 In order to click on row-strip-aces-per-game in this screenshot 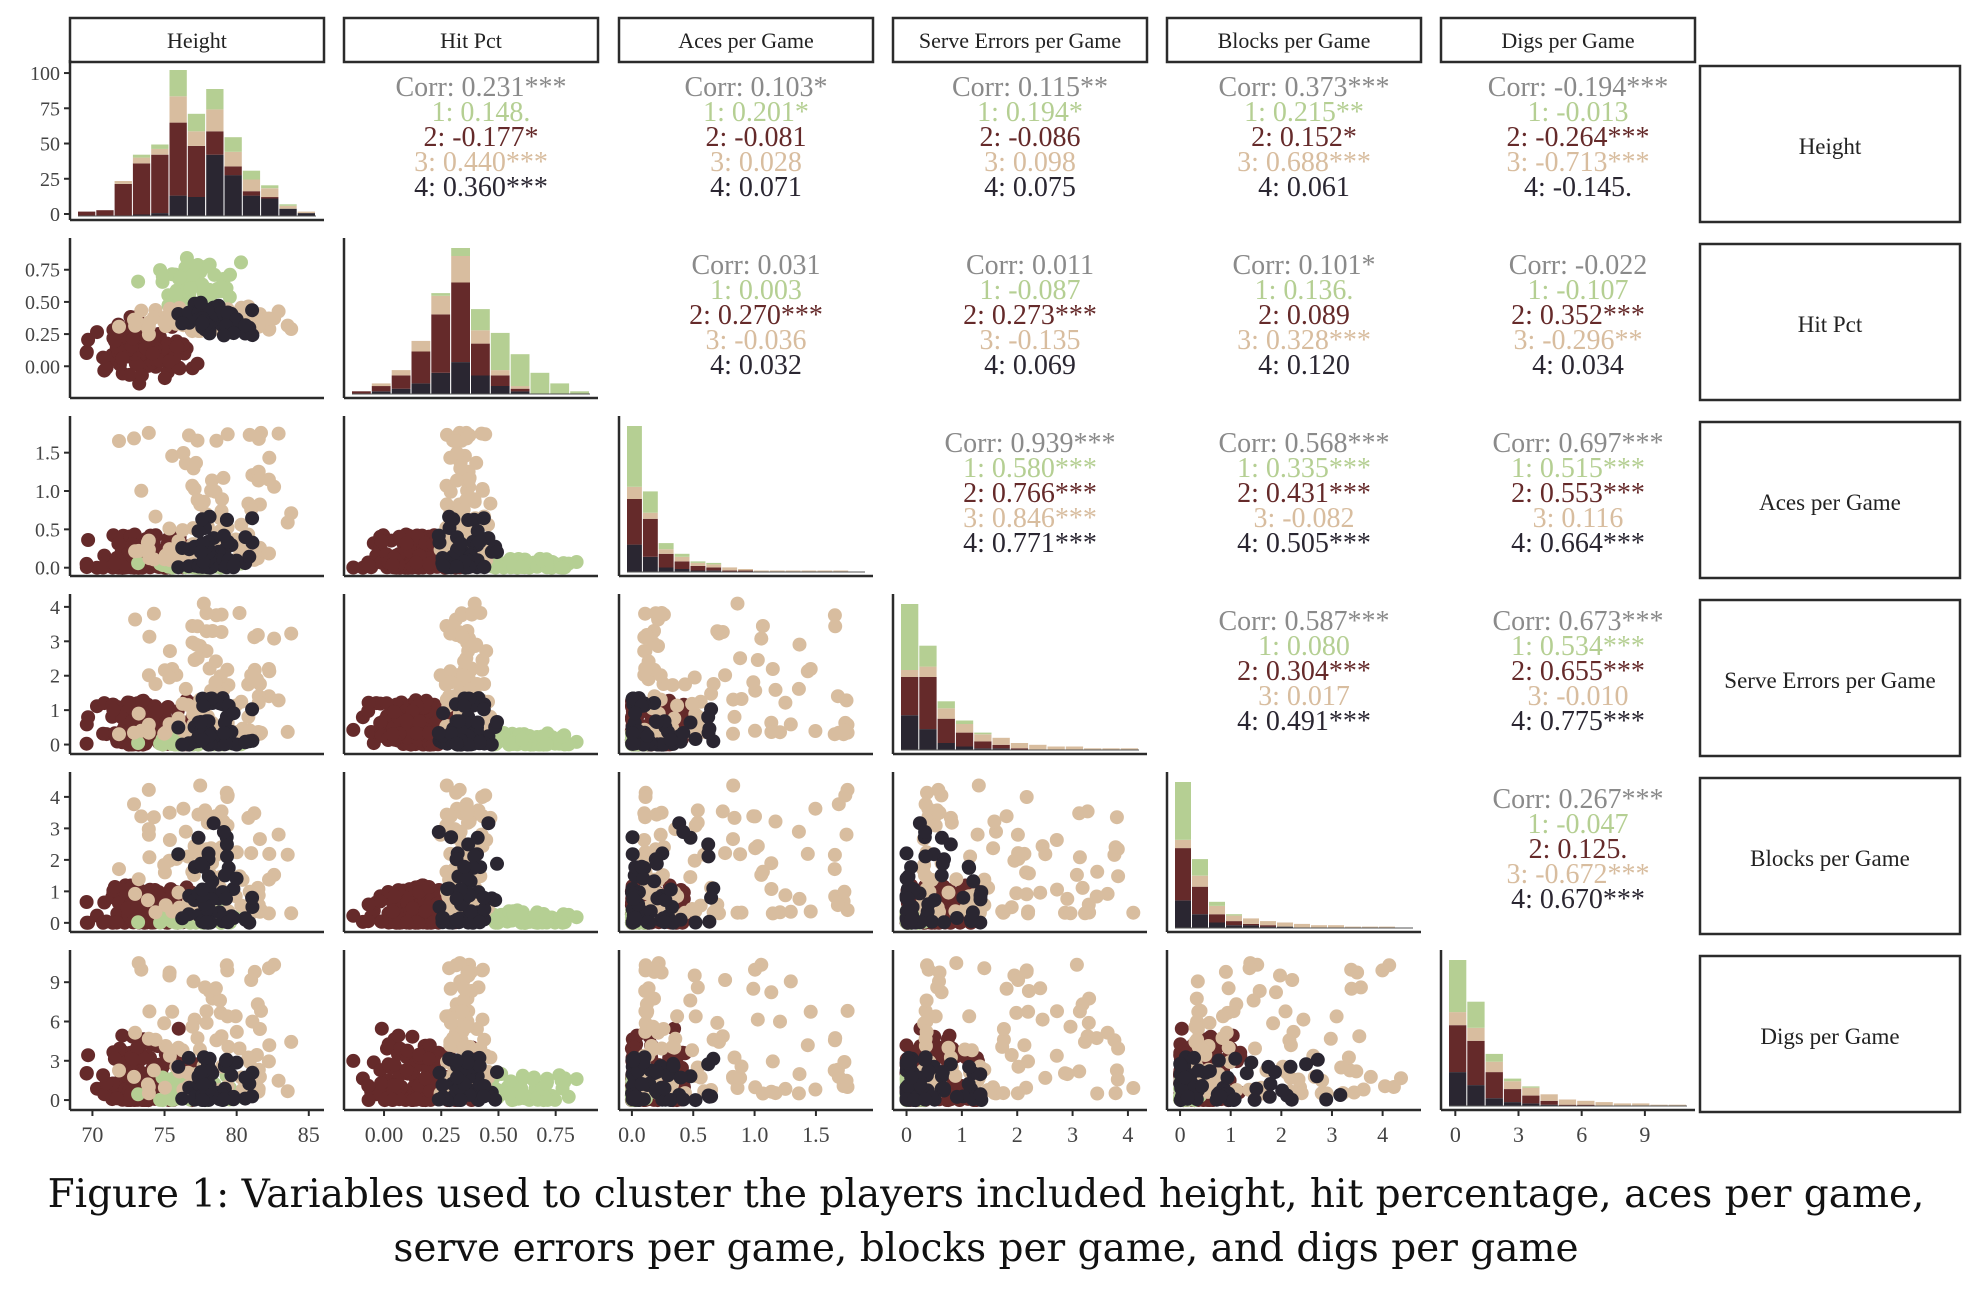, I will do `click(1830, 500)`.